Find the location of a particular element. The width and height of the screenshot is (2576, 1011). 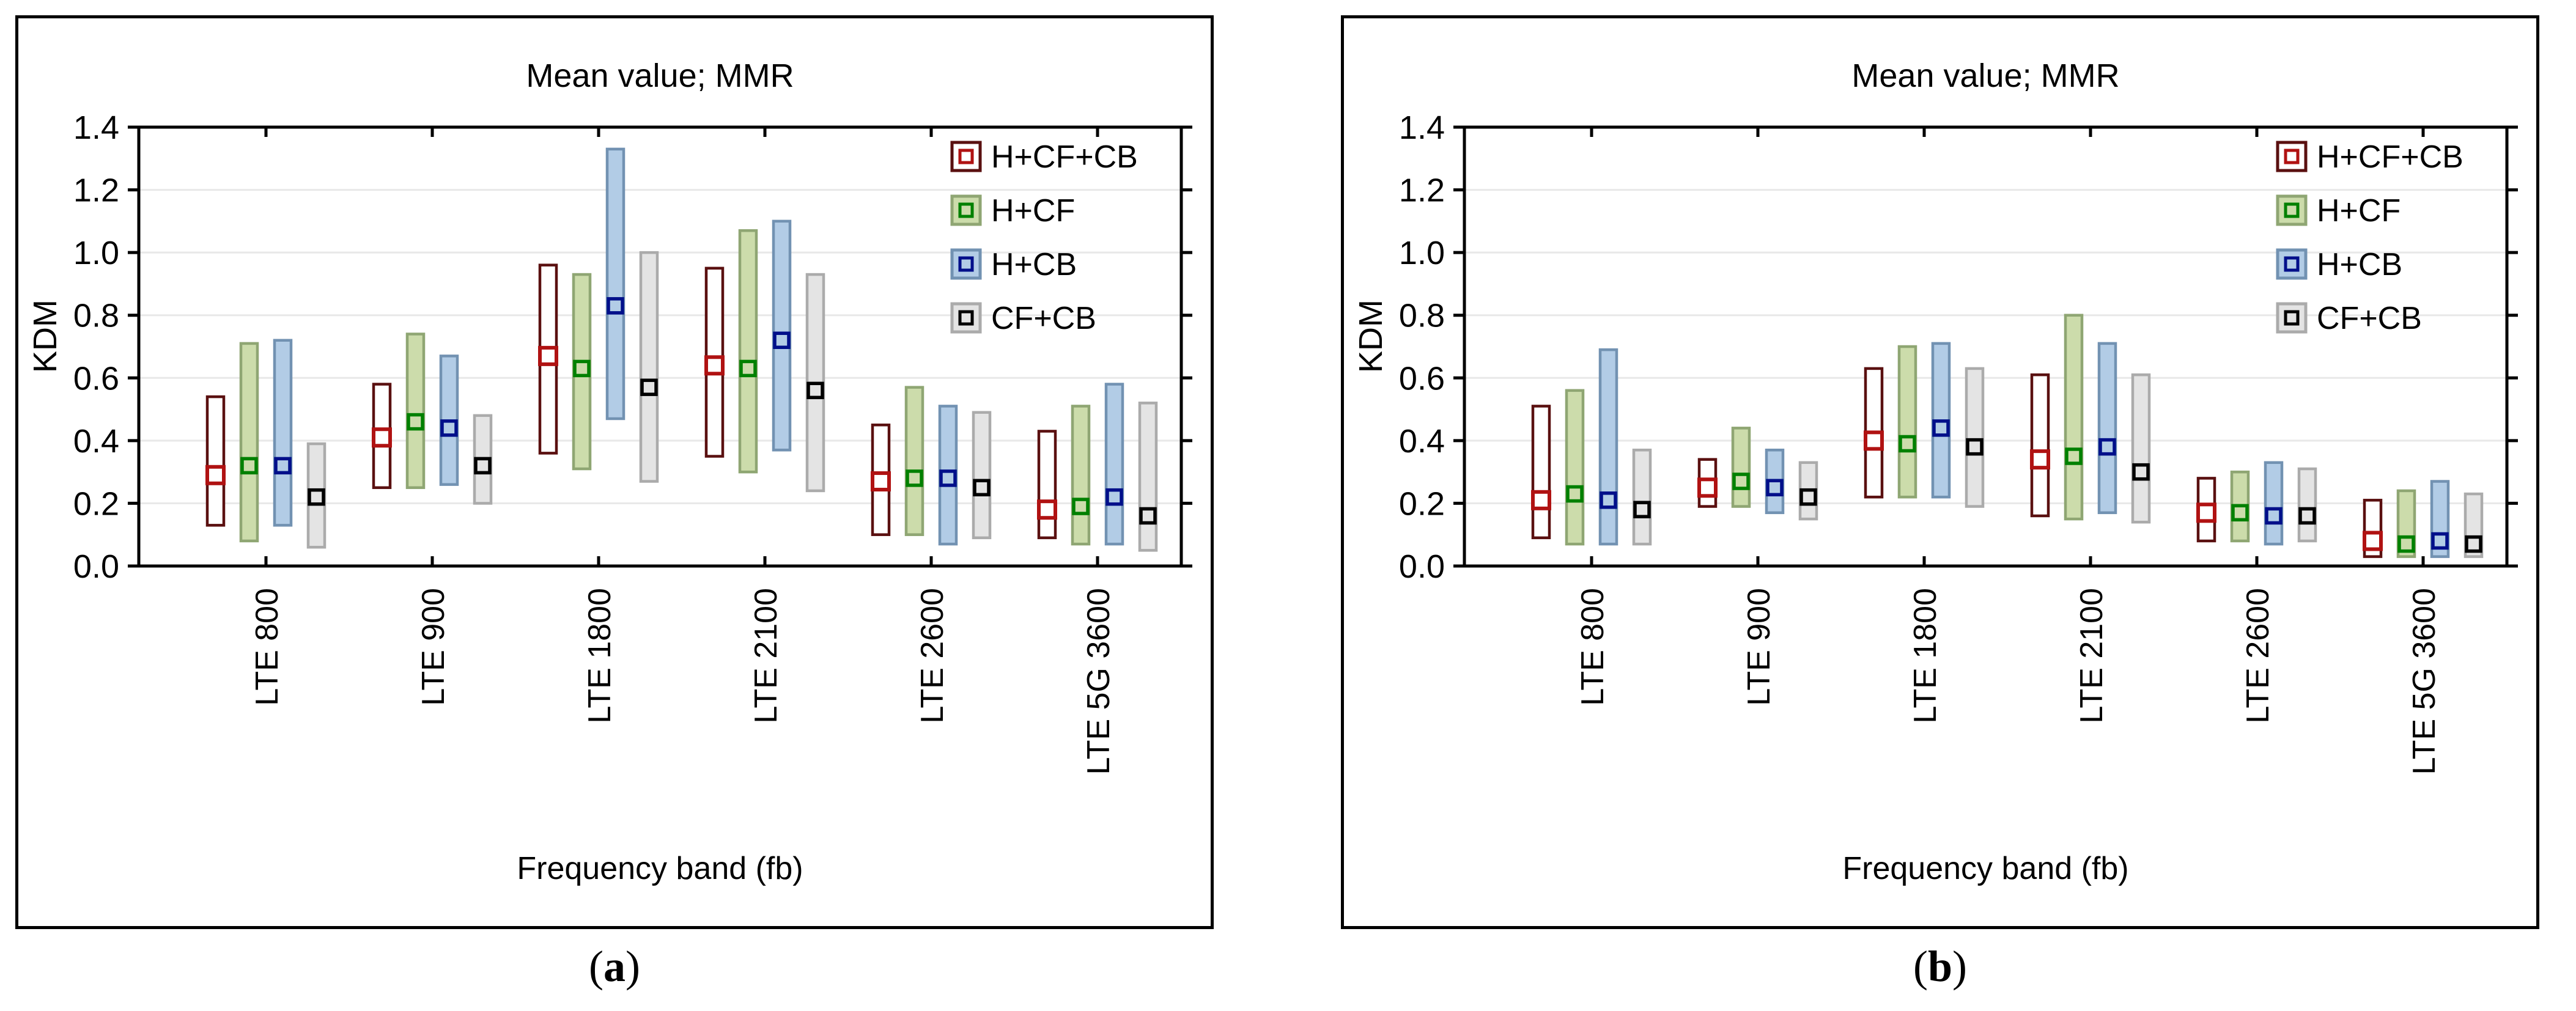

caption-b-letter: b is located at coordinates (1940, 966).